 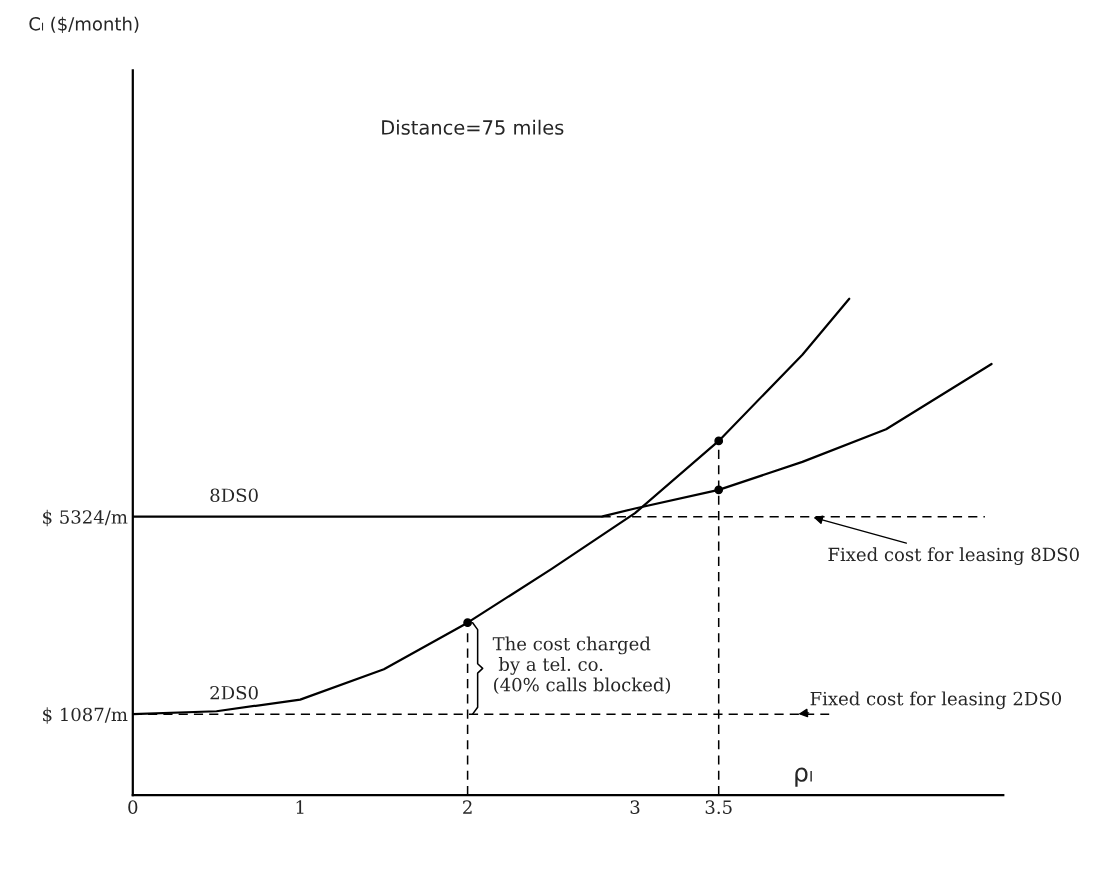 I want to click on text: Distance=75 miles, so click(x=473, y=127).